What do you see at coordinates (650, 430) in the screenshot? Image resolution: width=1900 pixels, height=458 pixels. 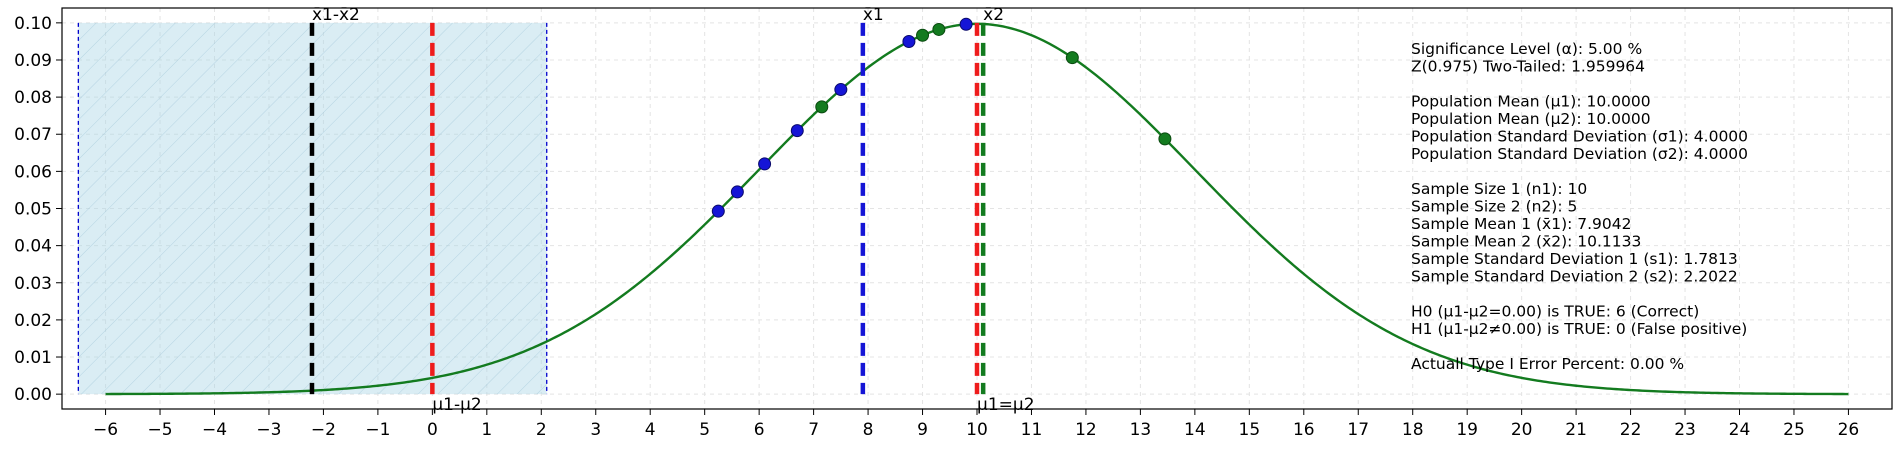 I see `x-tick-label: 4` at bounding box center [650, 430].